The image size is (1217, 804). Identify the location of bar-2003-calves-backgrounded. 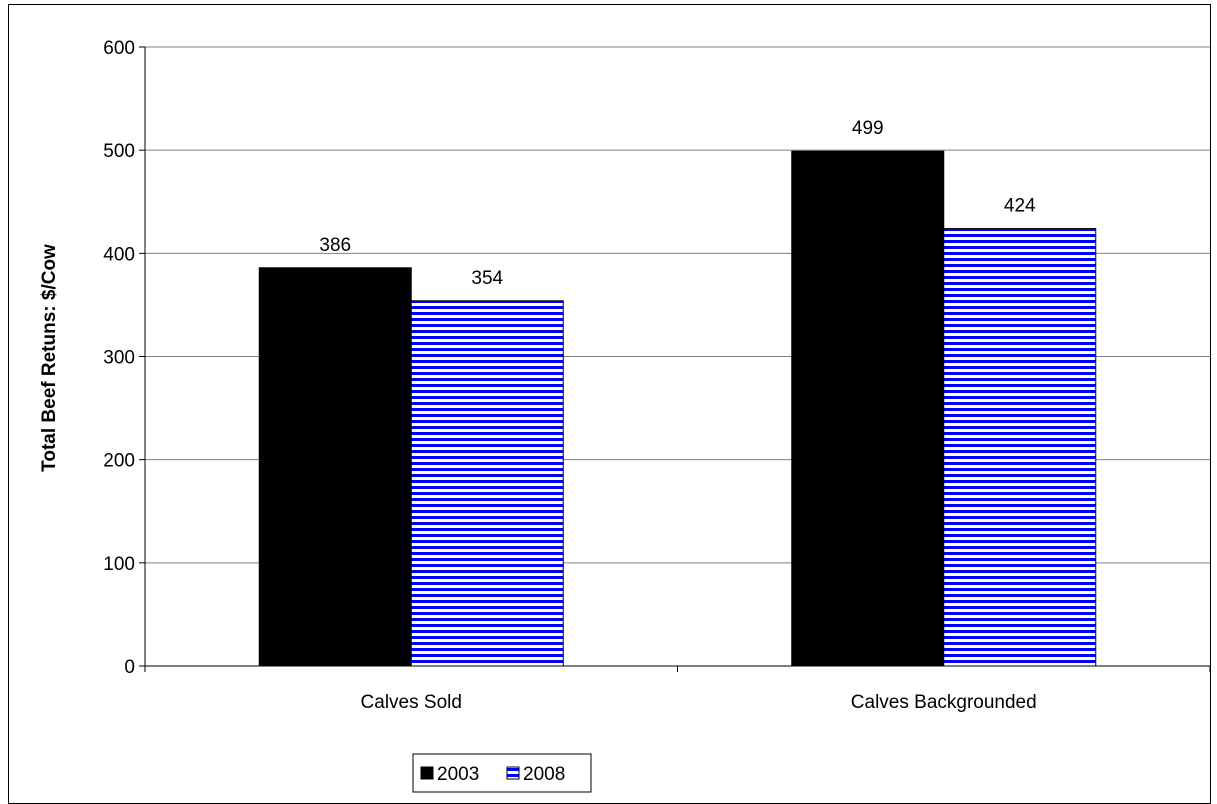
(868, 408).